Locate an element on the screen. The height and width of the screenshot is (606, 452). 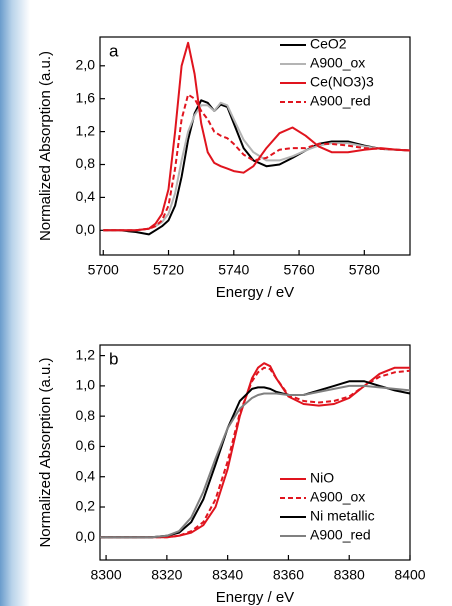
y-tick-label: 2,0 is located at coordinates (86, 64).